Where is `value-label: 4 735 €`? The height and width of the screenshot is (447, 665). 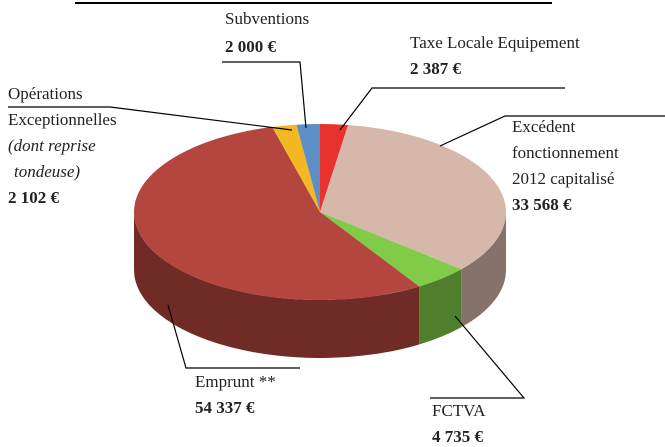
value-label: 4 735 € is located at coordinates (458, 436).